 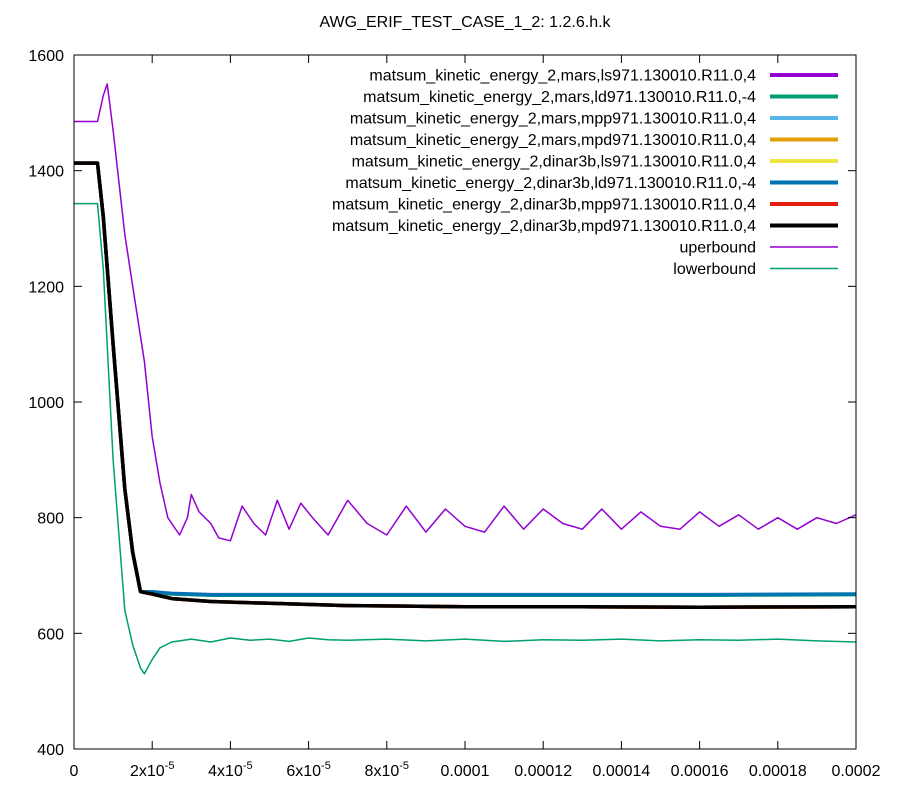 What do you see at coordinates (717, 248) in the screenshot?
I see `legend-label-8: uperbound` at bounding box center [717, 248].